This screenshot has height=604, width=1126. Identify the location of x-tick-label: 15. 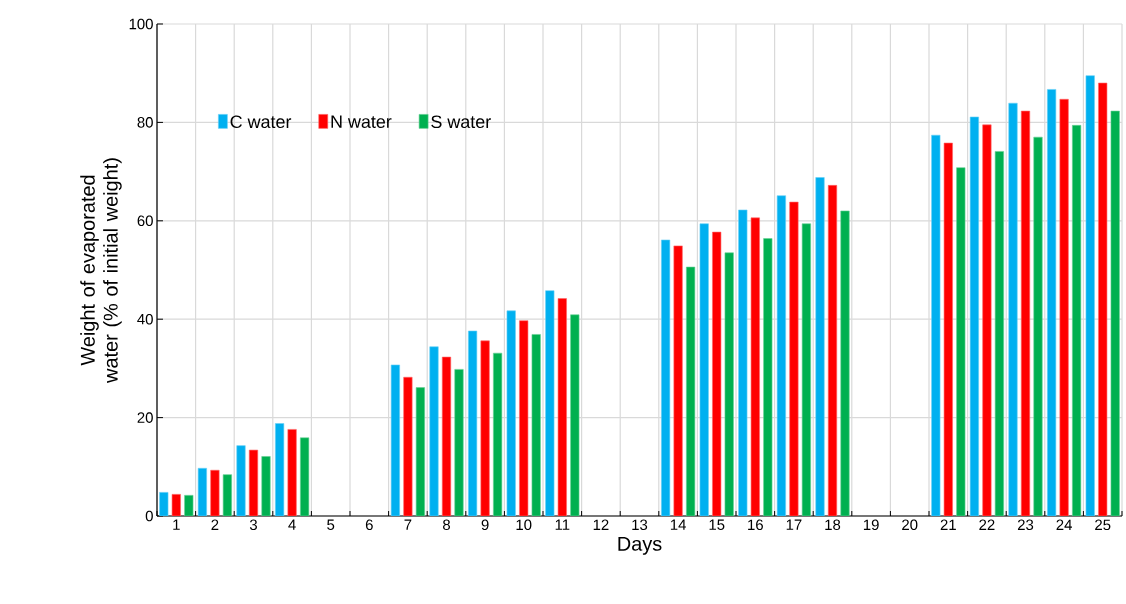
(717, 524).